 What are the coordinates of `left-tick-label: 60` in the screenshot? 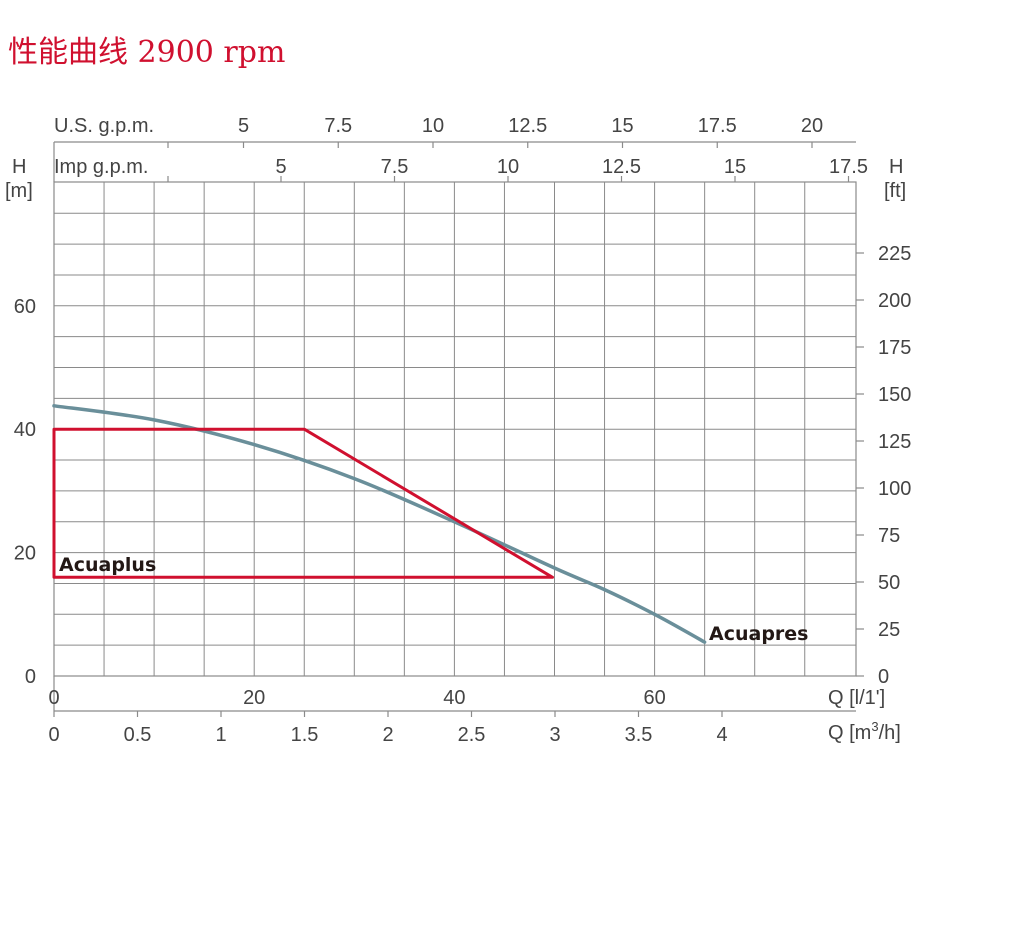 It's located at (25, 307).